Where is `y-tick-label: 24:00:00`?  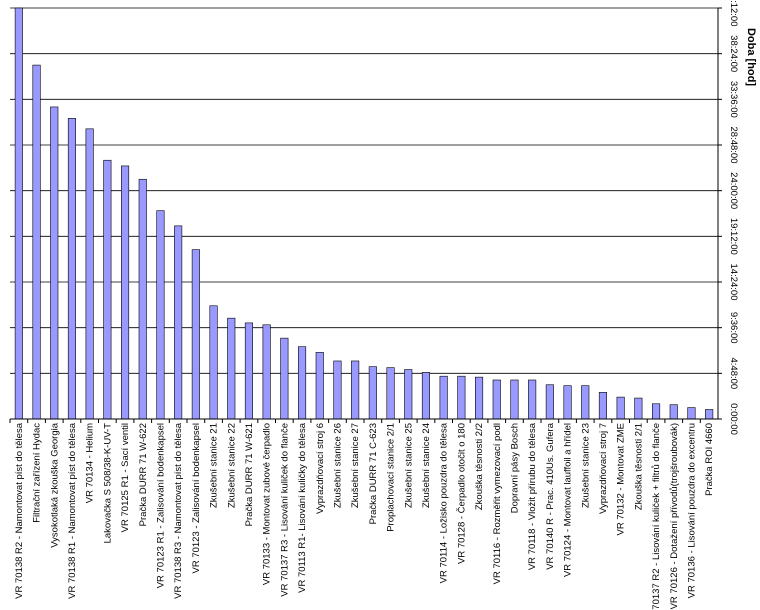 y-tick-label: 24:00:00 is located at coordinates (733, 190).